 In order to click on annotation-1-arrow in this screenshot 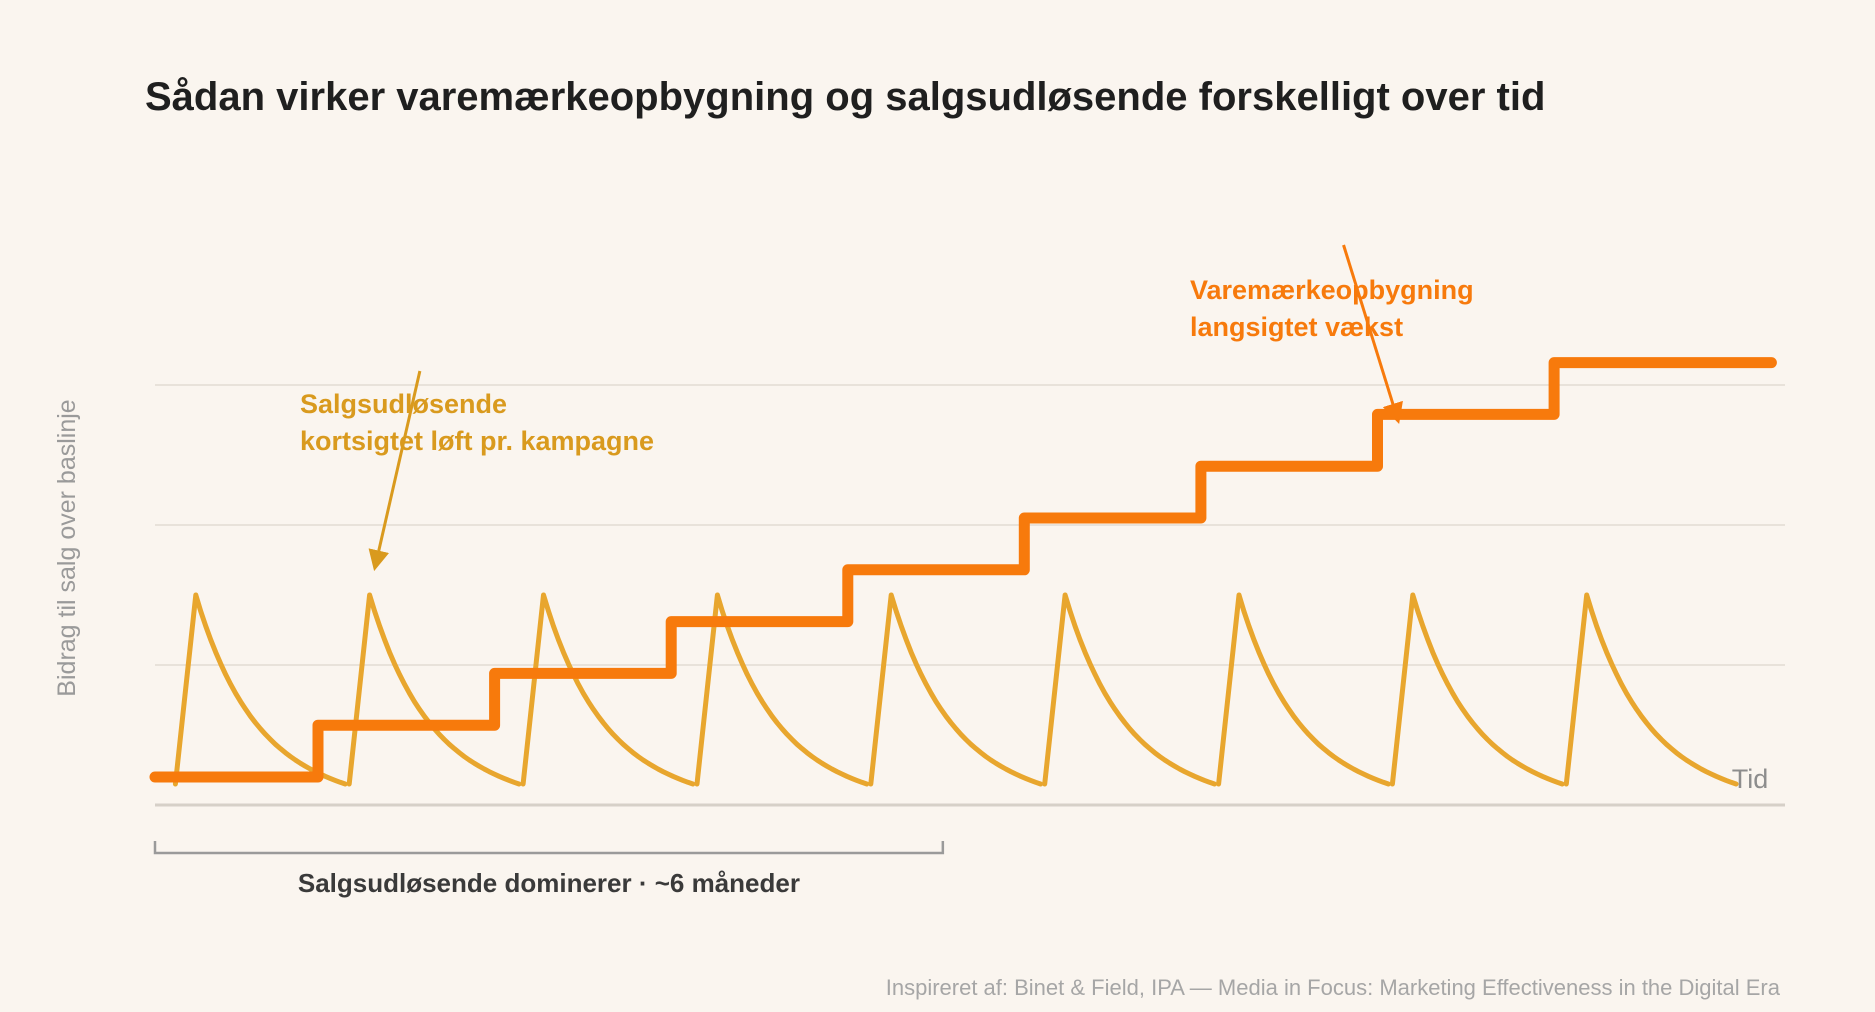, I will do `click(395, 471)`.